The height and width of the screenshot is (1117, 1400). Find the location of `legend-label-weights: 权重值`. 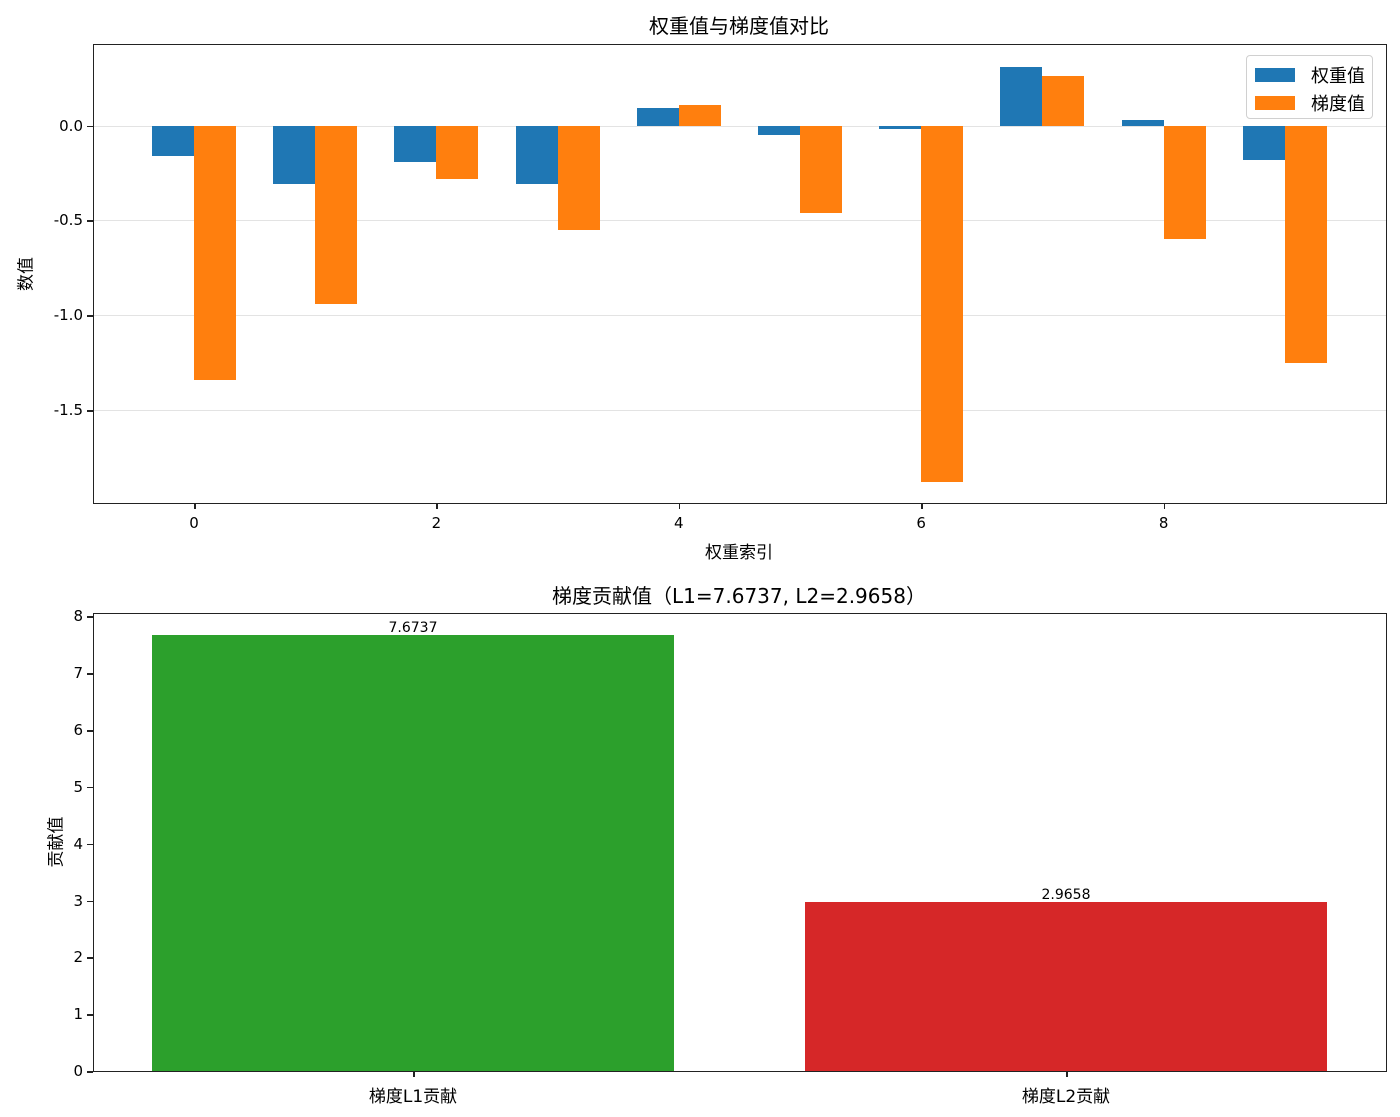

legend-label-weights: 权重值 is located at coordinates (1338, 76).